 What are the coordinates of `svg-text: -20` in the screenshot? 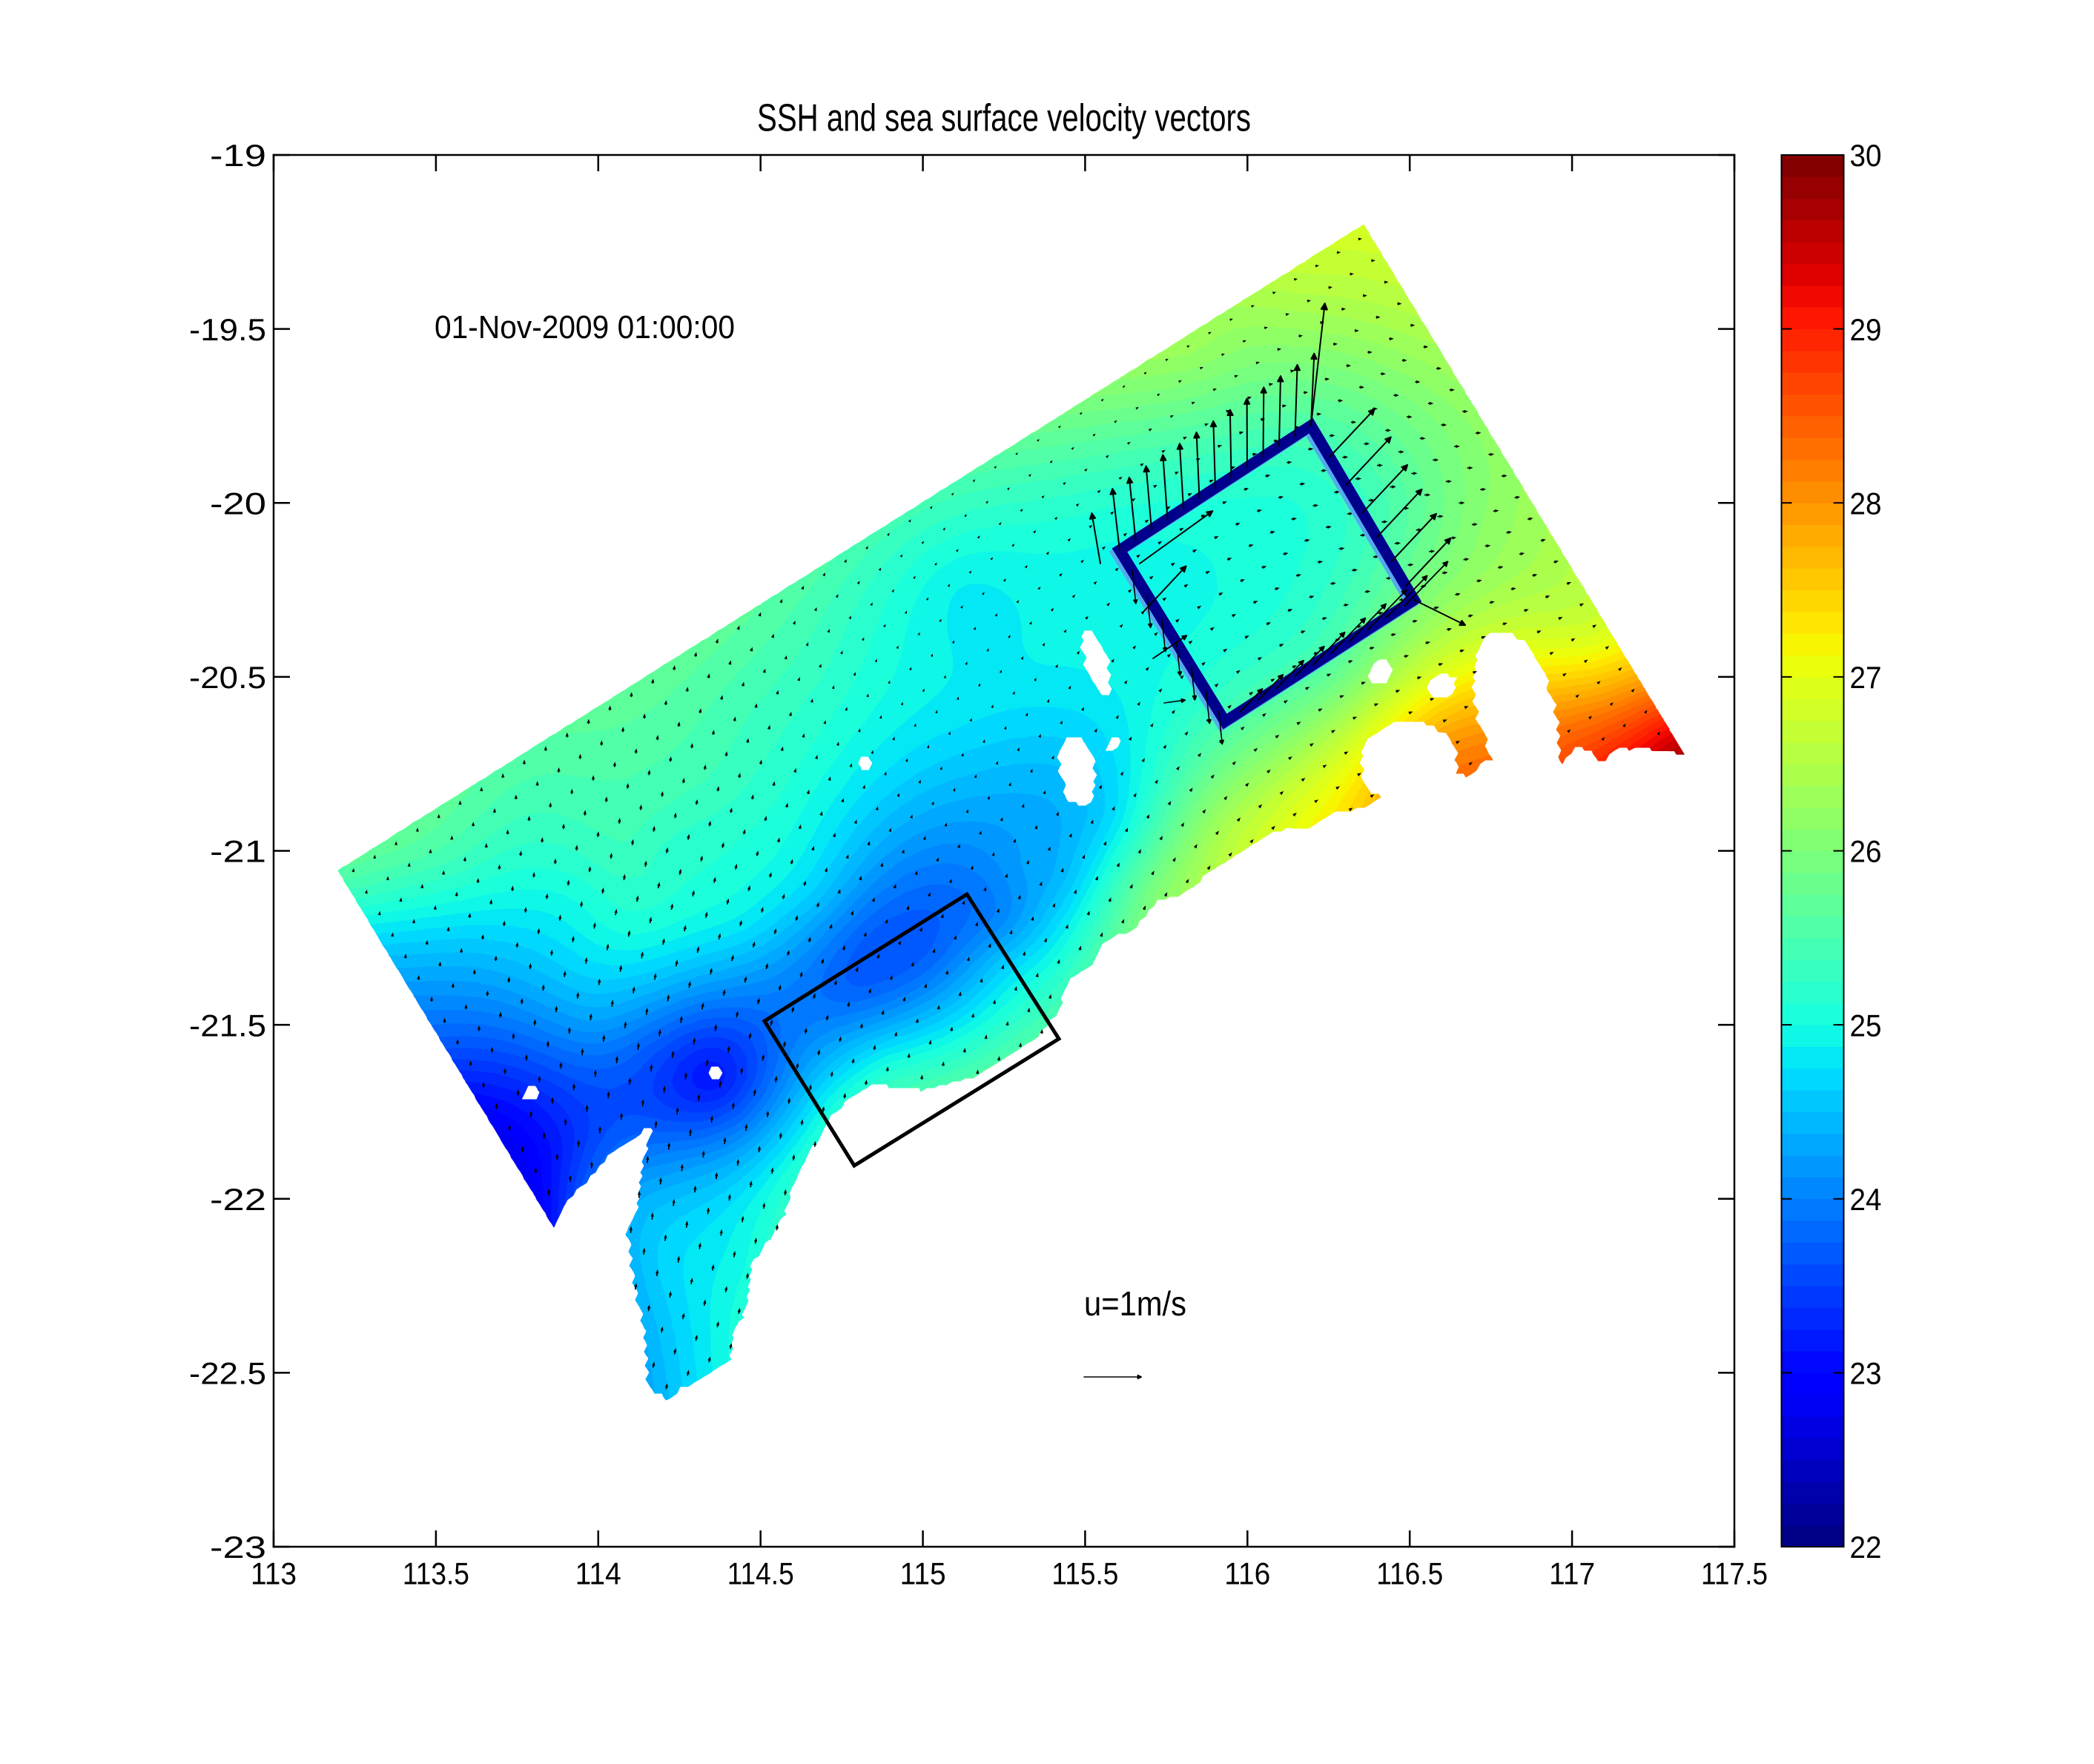 It's located at (238, 504).